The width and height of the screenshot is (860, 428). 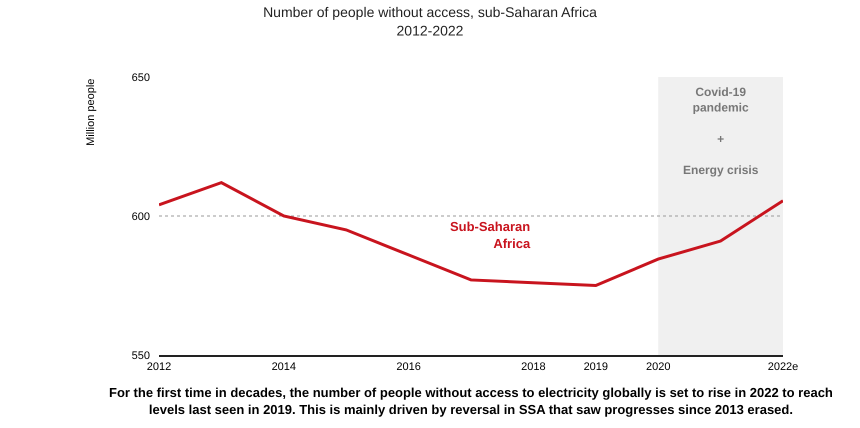 I want to click on x-tick-label: 2022e, so click(x=783, y=367).